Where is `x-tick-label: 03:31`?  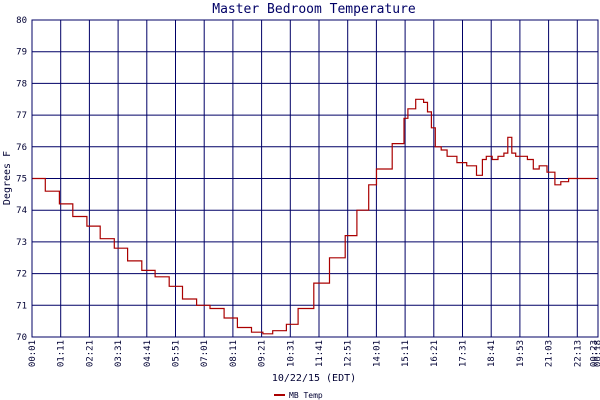
x-tick-label: 03:31 is located at coordinates (119, 353).